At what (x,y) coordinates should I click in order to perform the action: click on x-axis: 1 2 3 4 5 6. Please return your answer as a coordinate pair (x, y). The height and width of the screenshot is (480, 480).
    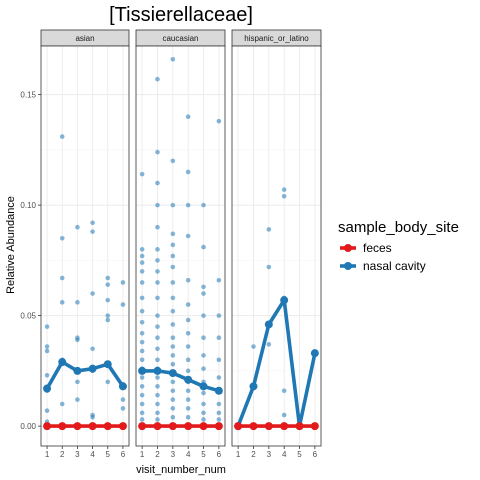
    Looking at the image, I should click on (85, 452).